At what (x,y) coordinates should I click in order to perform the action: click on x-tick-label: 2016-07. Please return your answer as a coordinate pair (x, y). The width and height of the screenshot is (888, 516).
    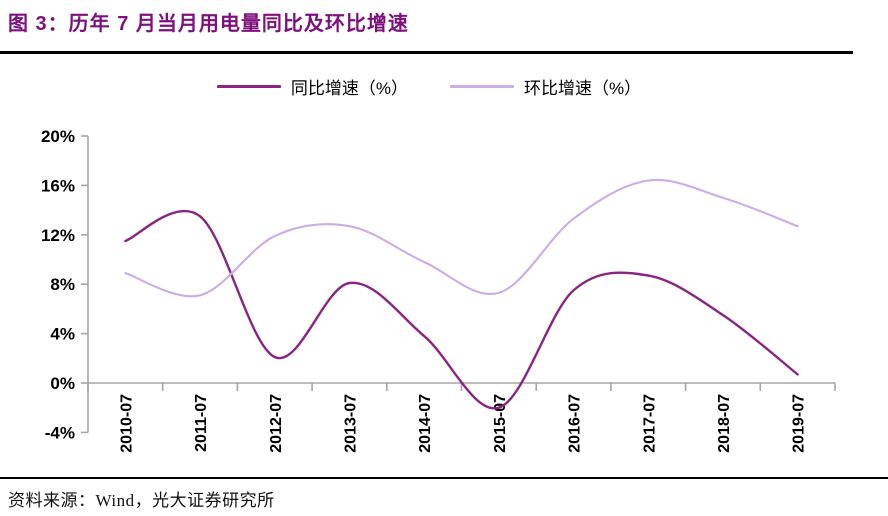
    Looking at the image, I should click on (575, 423).